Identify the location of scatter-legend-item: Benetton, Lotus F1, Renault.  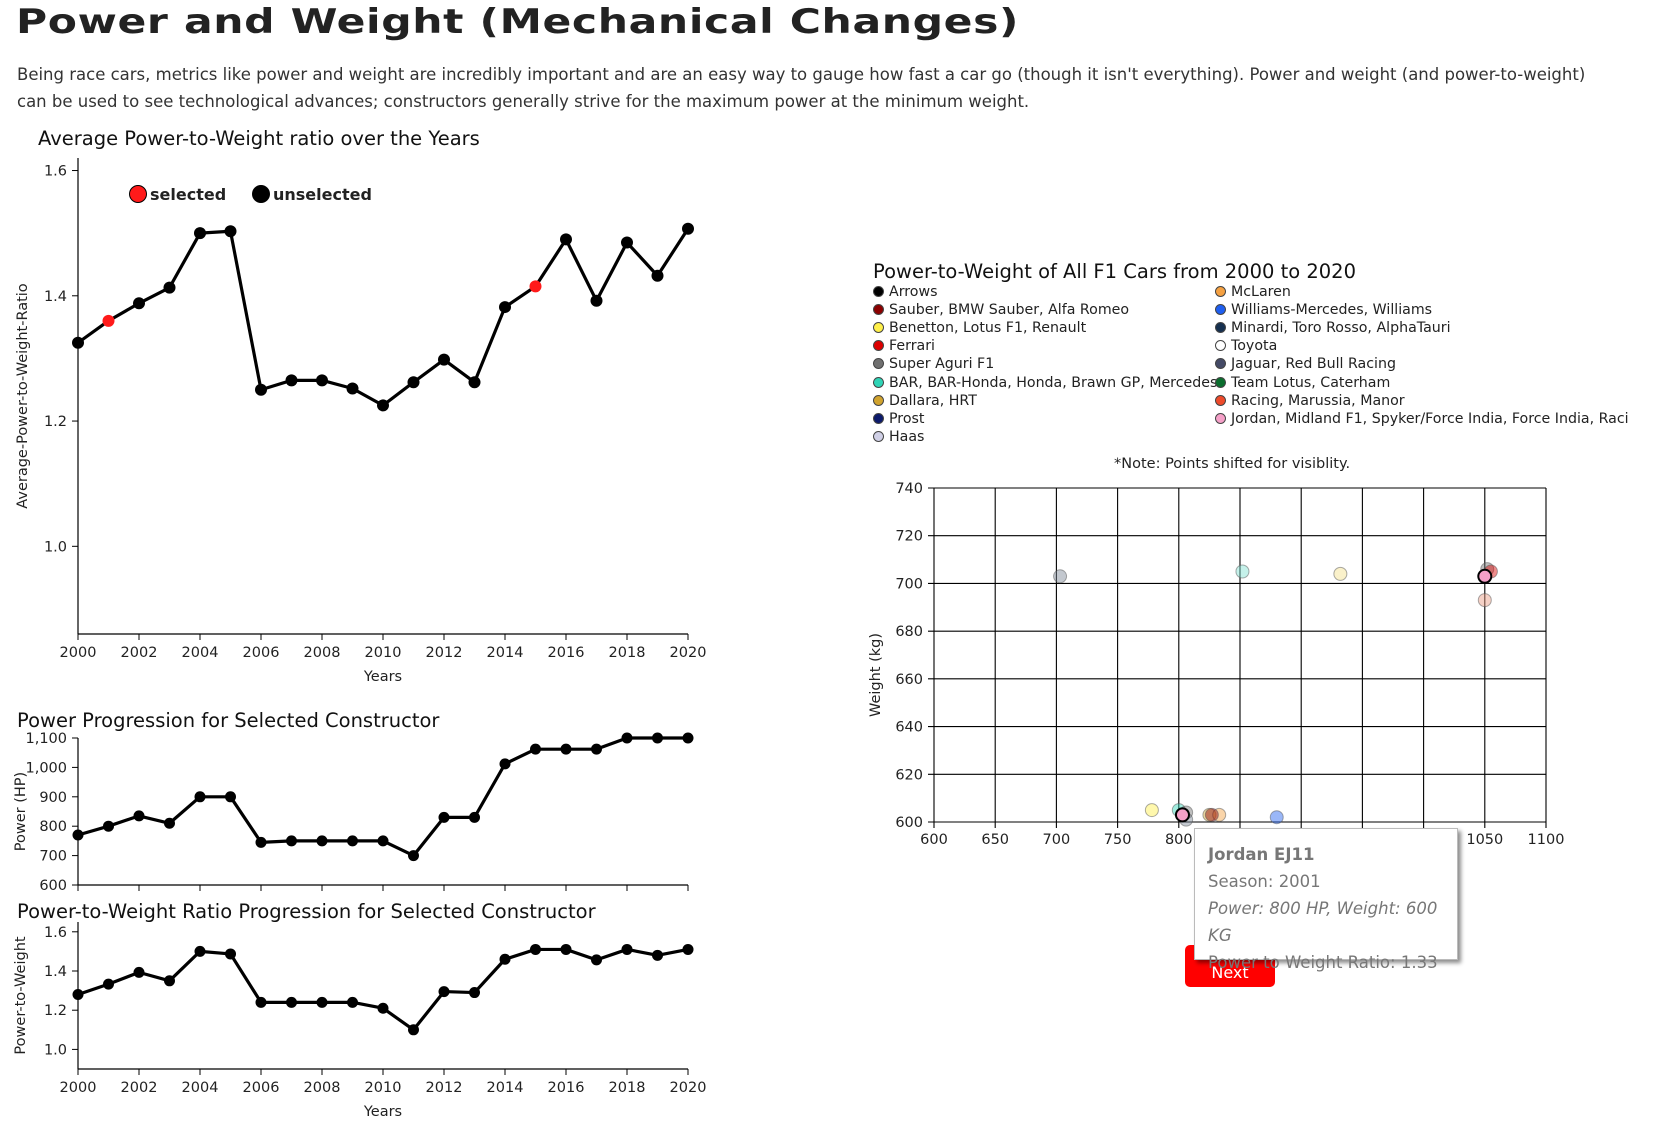
(979, 328).